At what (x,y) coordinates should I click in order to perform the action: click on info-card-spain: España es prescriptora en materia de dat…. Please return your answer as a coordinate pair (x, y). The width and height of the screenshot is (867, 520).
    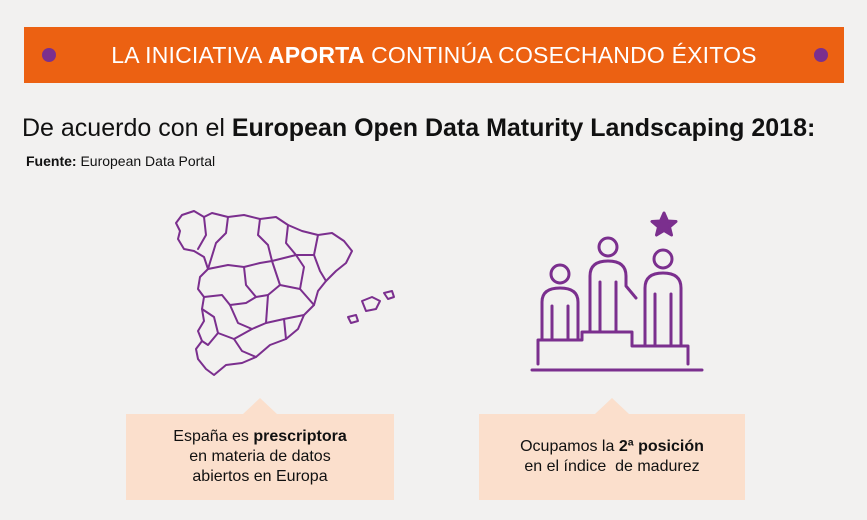
    Looking at the image, I should click on (260, 449).